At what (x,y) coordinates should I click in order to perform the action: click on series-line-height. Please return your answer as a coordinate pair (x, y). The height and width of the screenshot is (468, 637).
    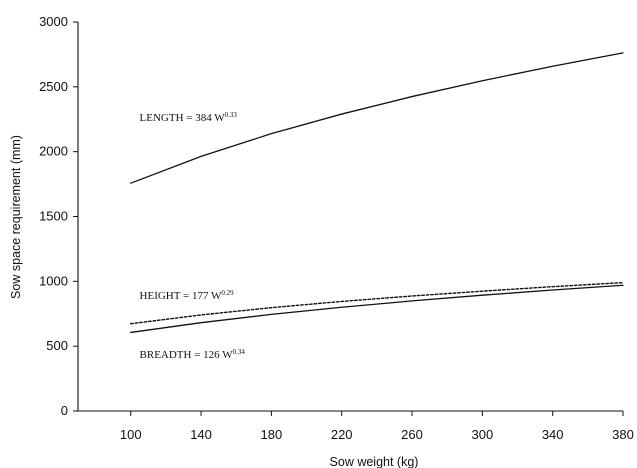
    Looking at the image, I should click on (377, 303).